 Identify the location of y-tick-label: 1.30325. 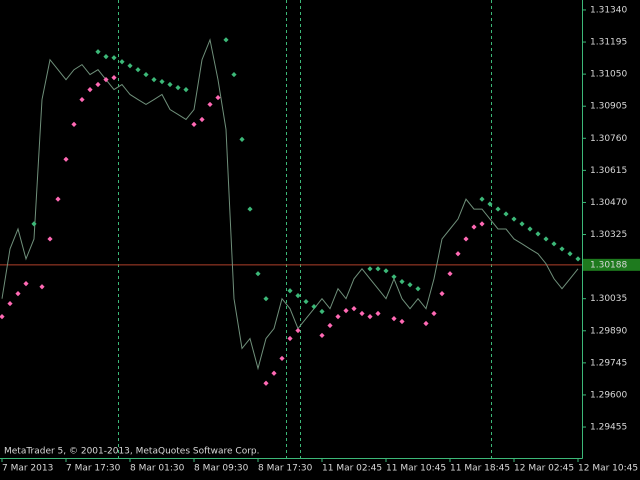
(608, 235).